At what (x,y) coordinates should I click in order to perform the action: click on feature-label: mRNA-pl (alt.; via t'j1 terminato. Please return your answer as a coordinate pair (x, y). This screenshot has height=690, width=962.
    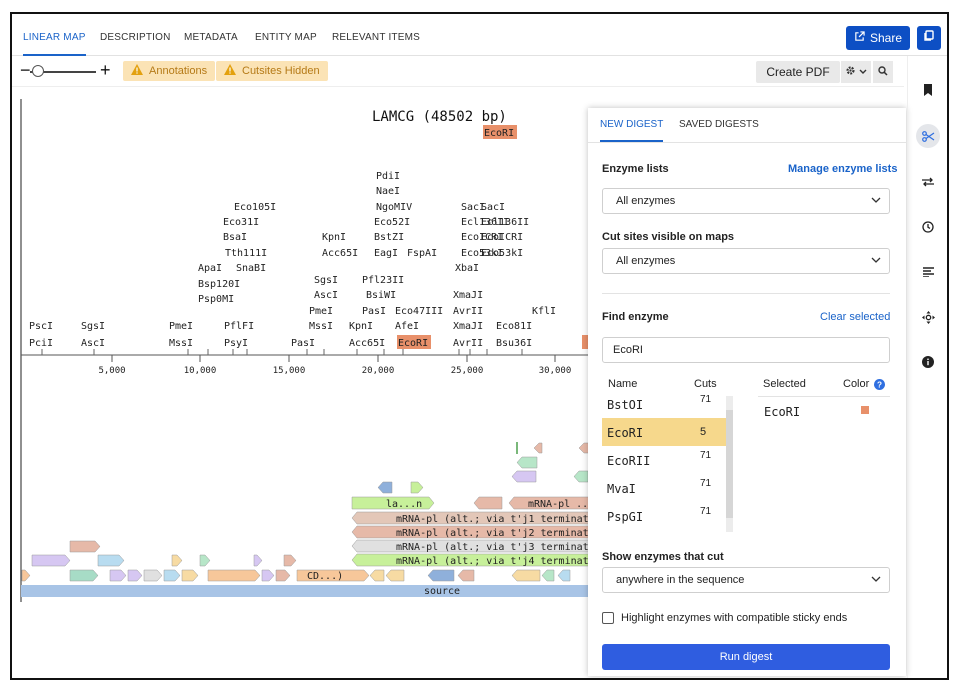
    Looking at the image, I should click on (495, 519).